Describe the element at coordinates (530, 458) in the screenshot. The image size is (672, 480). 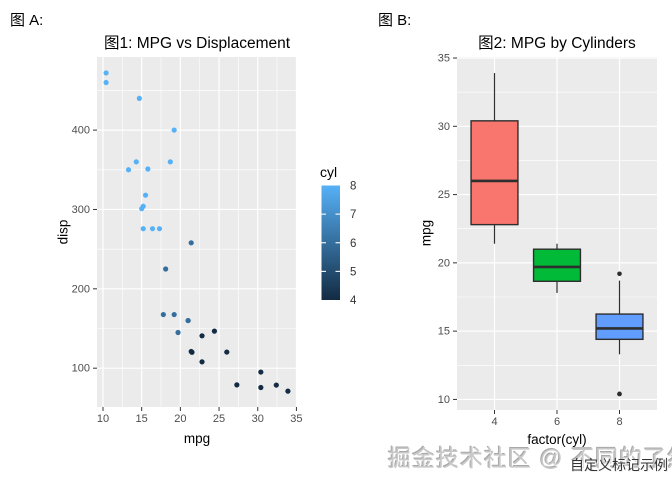
I see `watermark-text: 掘金技术社区 @ 不同的了然` at that location.